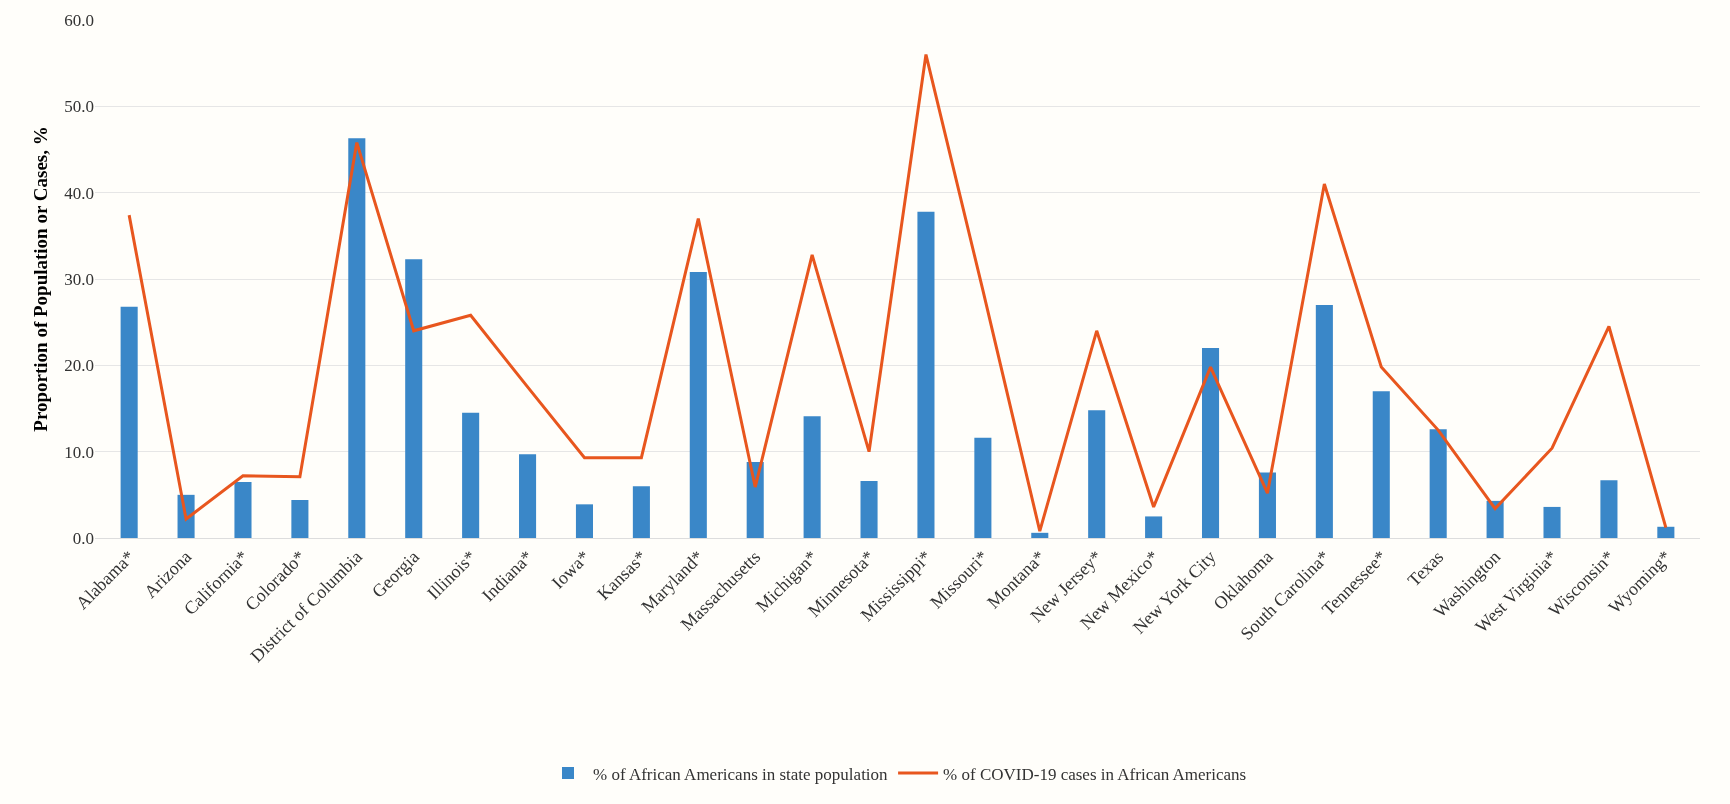  I want to click on y-tick-label: 50.0, so click(79, 107).